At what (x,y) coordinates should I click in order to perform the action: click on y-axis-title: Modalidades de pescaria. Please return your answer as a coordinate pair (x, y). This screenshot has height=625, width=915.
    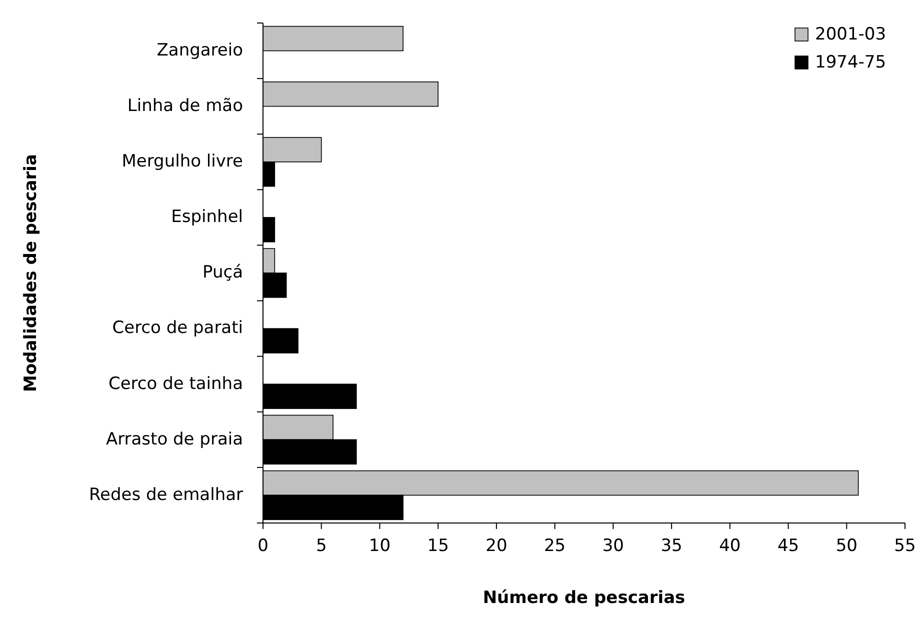
    Looking at the image, I should click on (31, 273).